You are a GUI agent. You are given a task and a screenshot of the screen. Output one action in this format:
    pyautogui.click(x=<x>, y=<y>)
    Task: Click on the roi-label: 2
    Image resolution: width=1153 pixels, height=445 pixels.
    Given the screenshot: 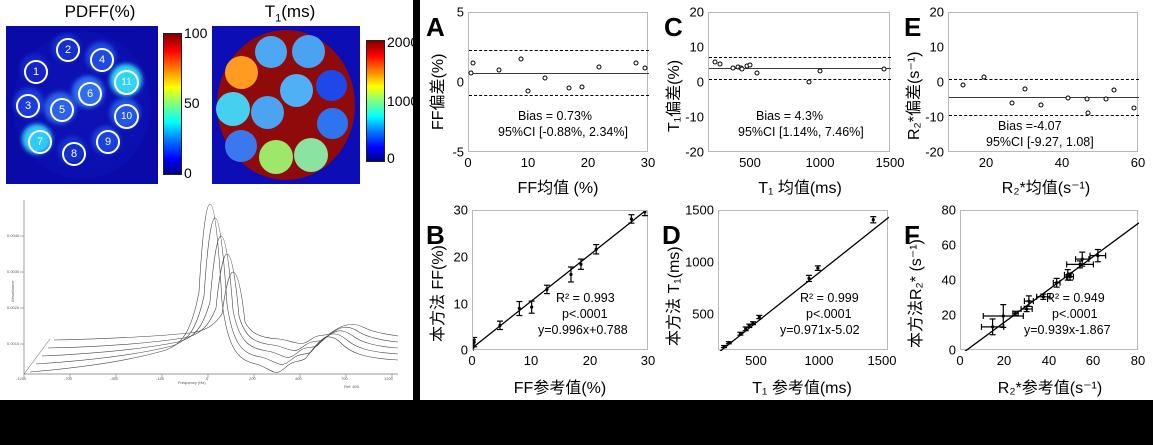 What is the action you would take?
    pyautogui.click(x=68, y=50)
    